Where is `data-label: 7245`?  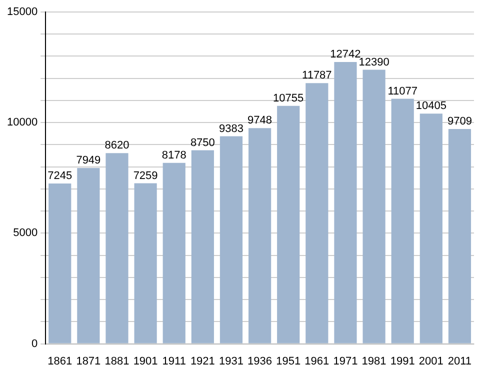 data-label: 7245 is located at coordinates (60, 176).